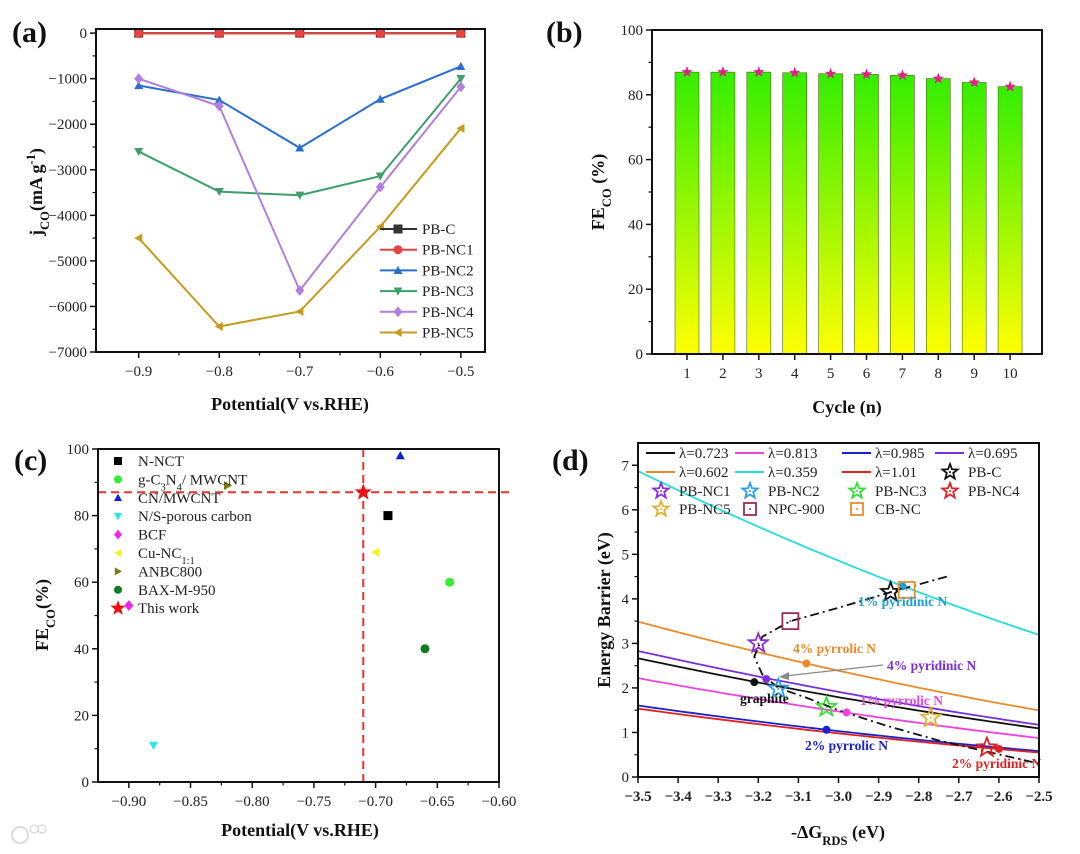  I want to click on x-tick-label: −3.4, so click(678, 797).